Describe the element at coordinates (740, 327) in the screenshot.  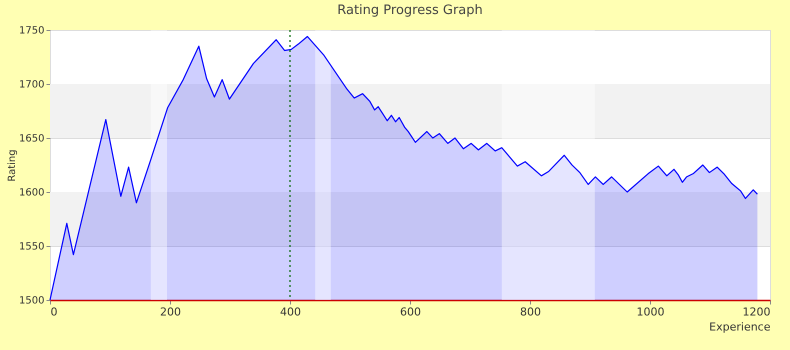
I see `x-axis-title: Experience` at that location.